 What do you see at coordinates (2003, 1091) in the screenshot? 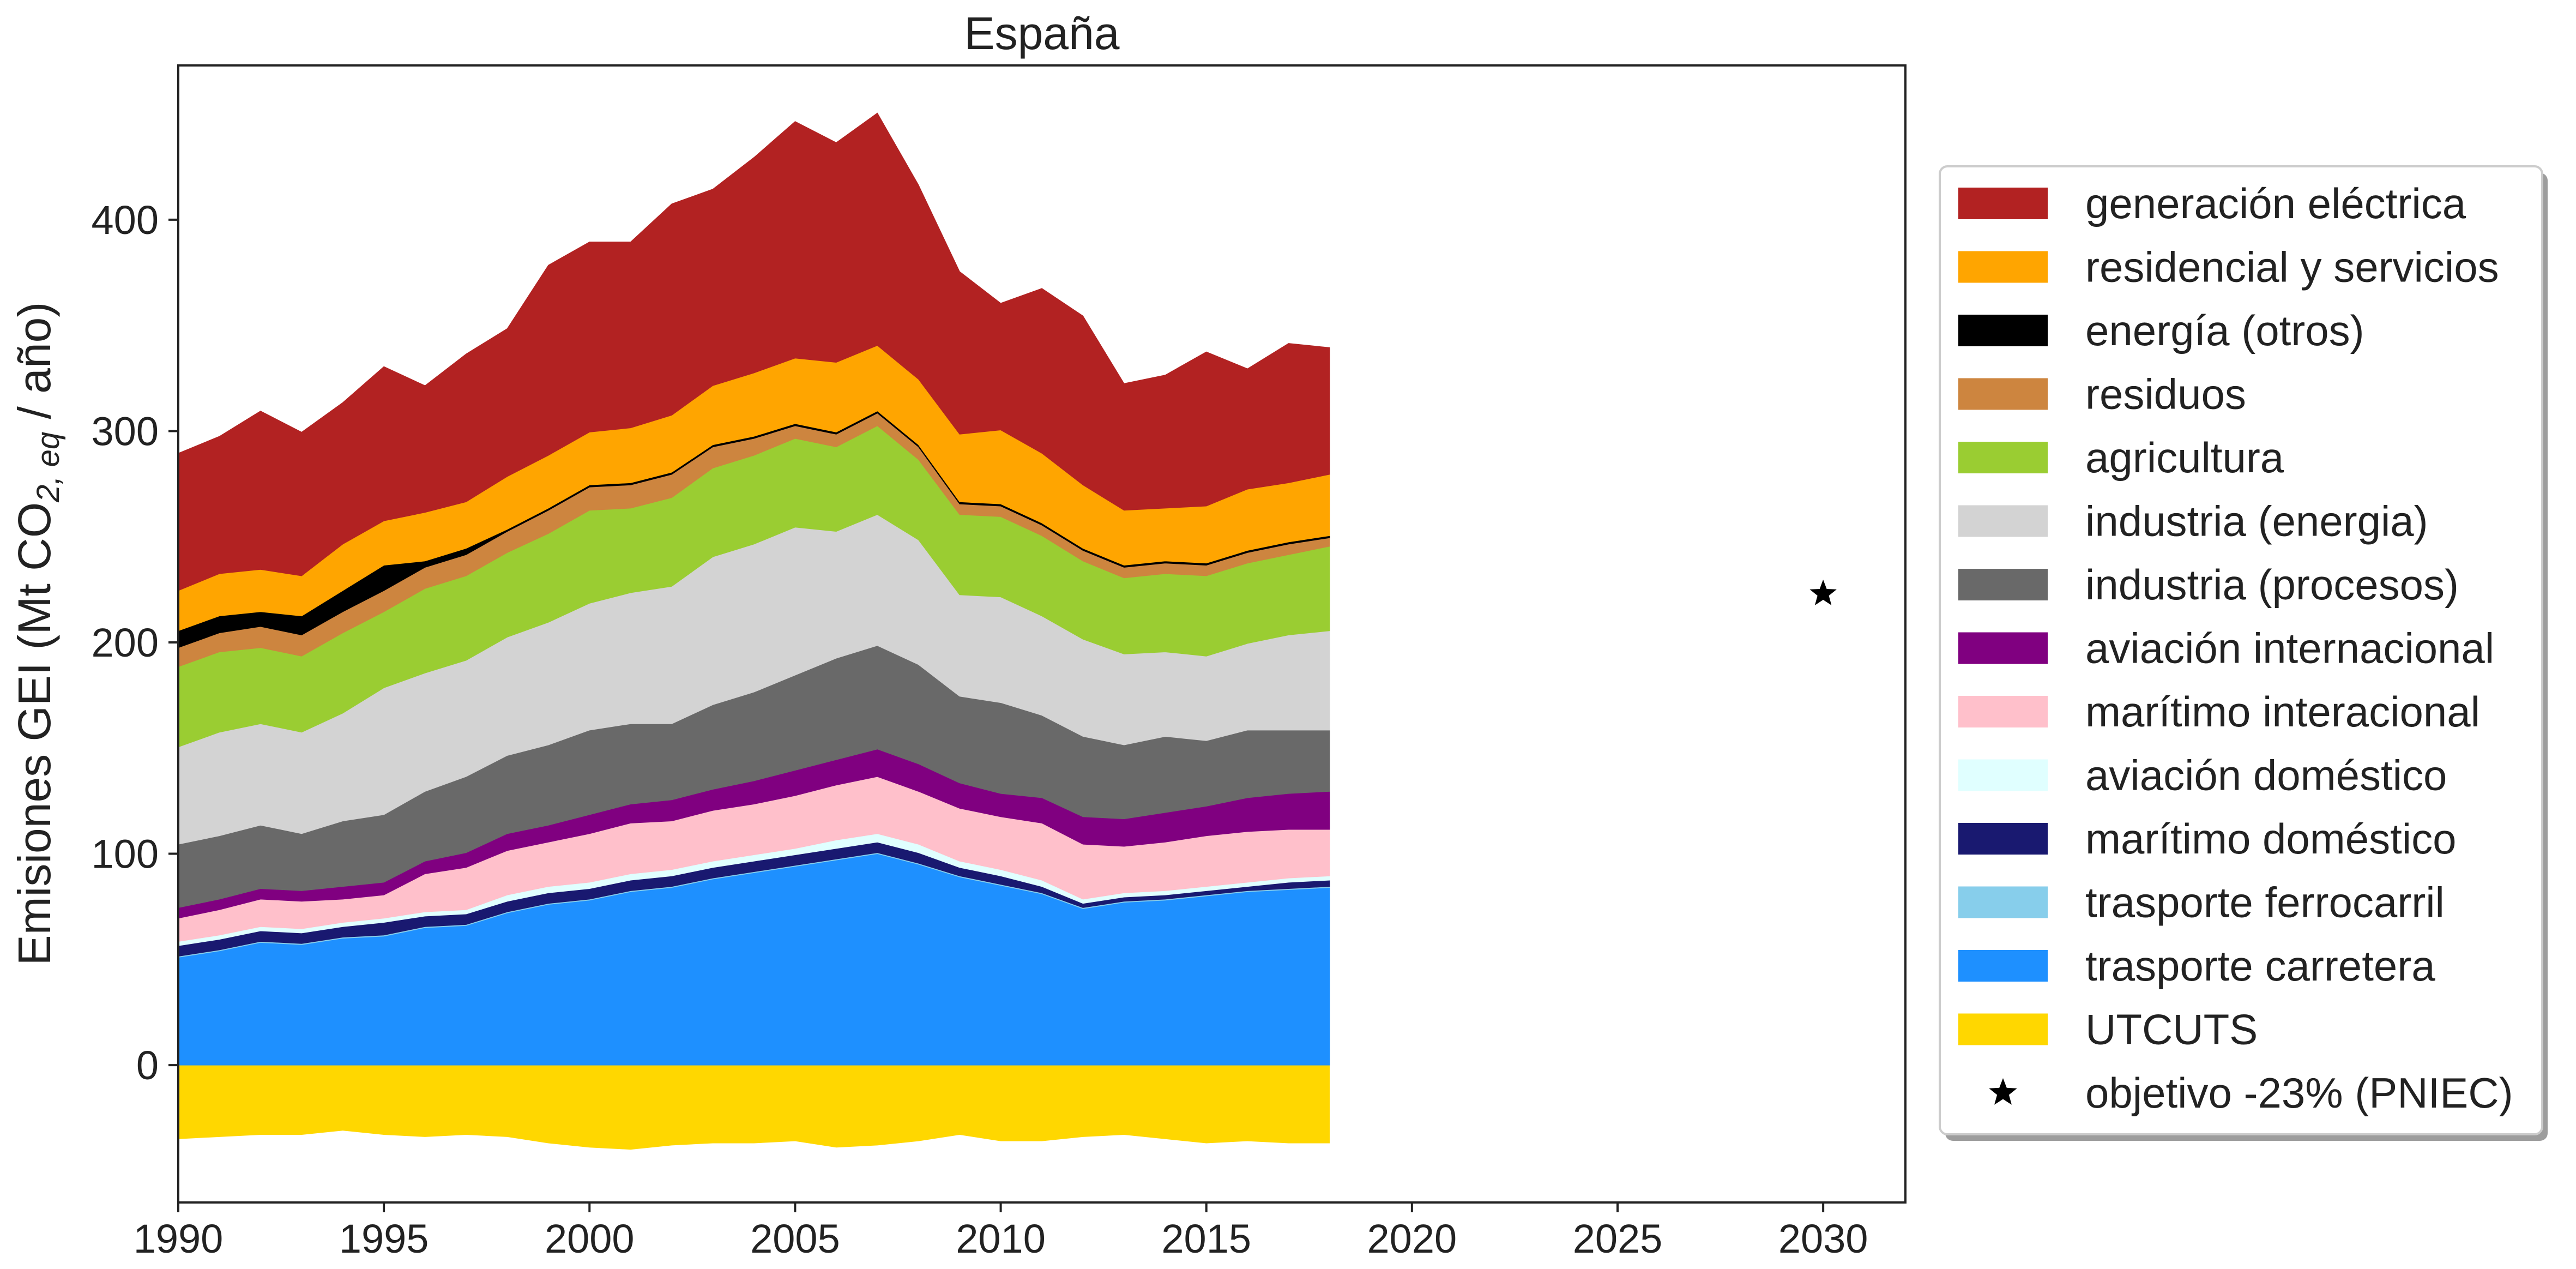
I see `star-icon` at bounding box center [2003, 1091].